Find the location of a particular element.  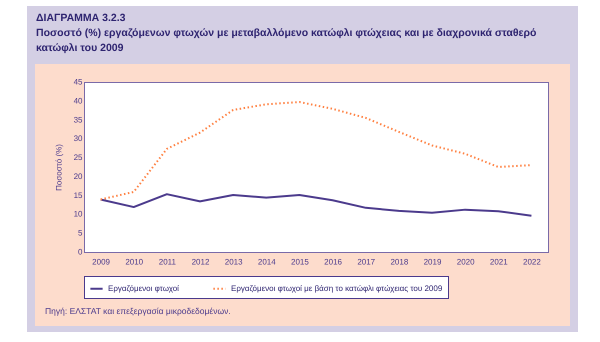

x-tick-label: 2018 is located at coordinates (399, 262).